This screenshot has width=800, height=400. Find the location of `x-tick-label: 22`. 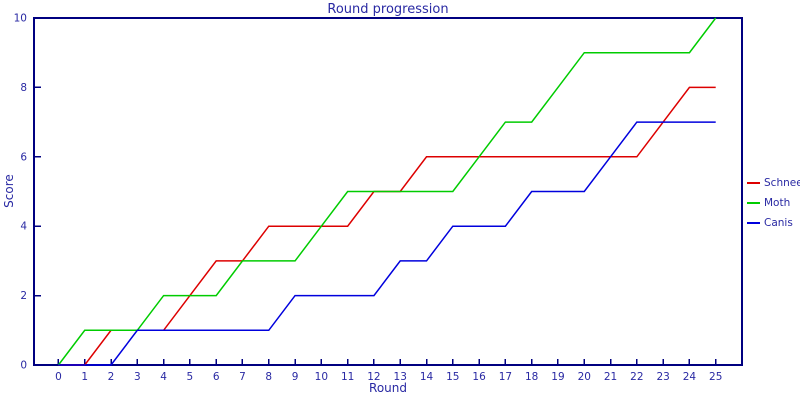

x-tick-label: 22 is located at coordinates (636, 377).